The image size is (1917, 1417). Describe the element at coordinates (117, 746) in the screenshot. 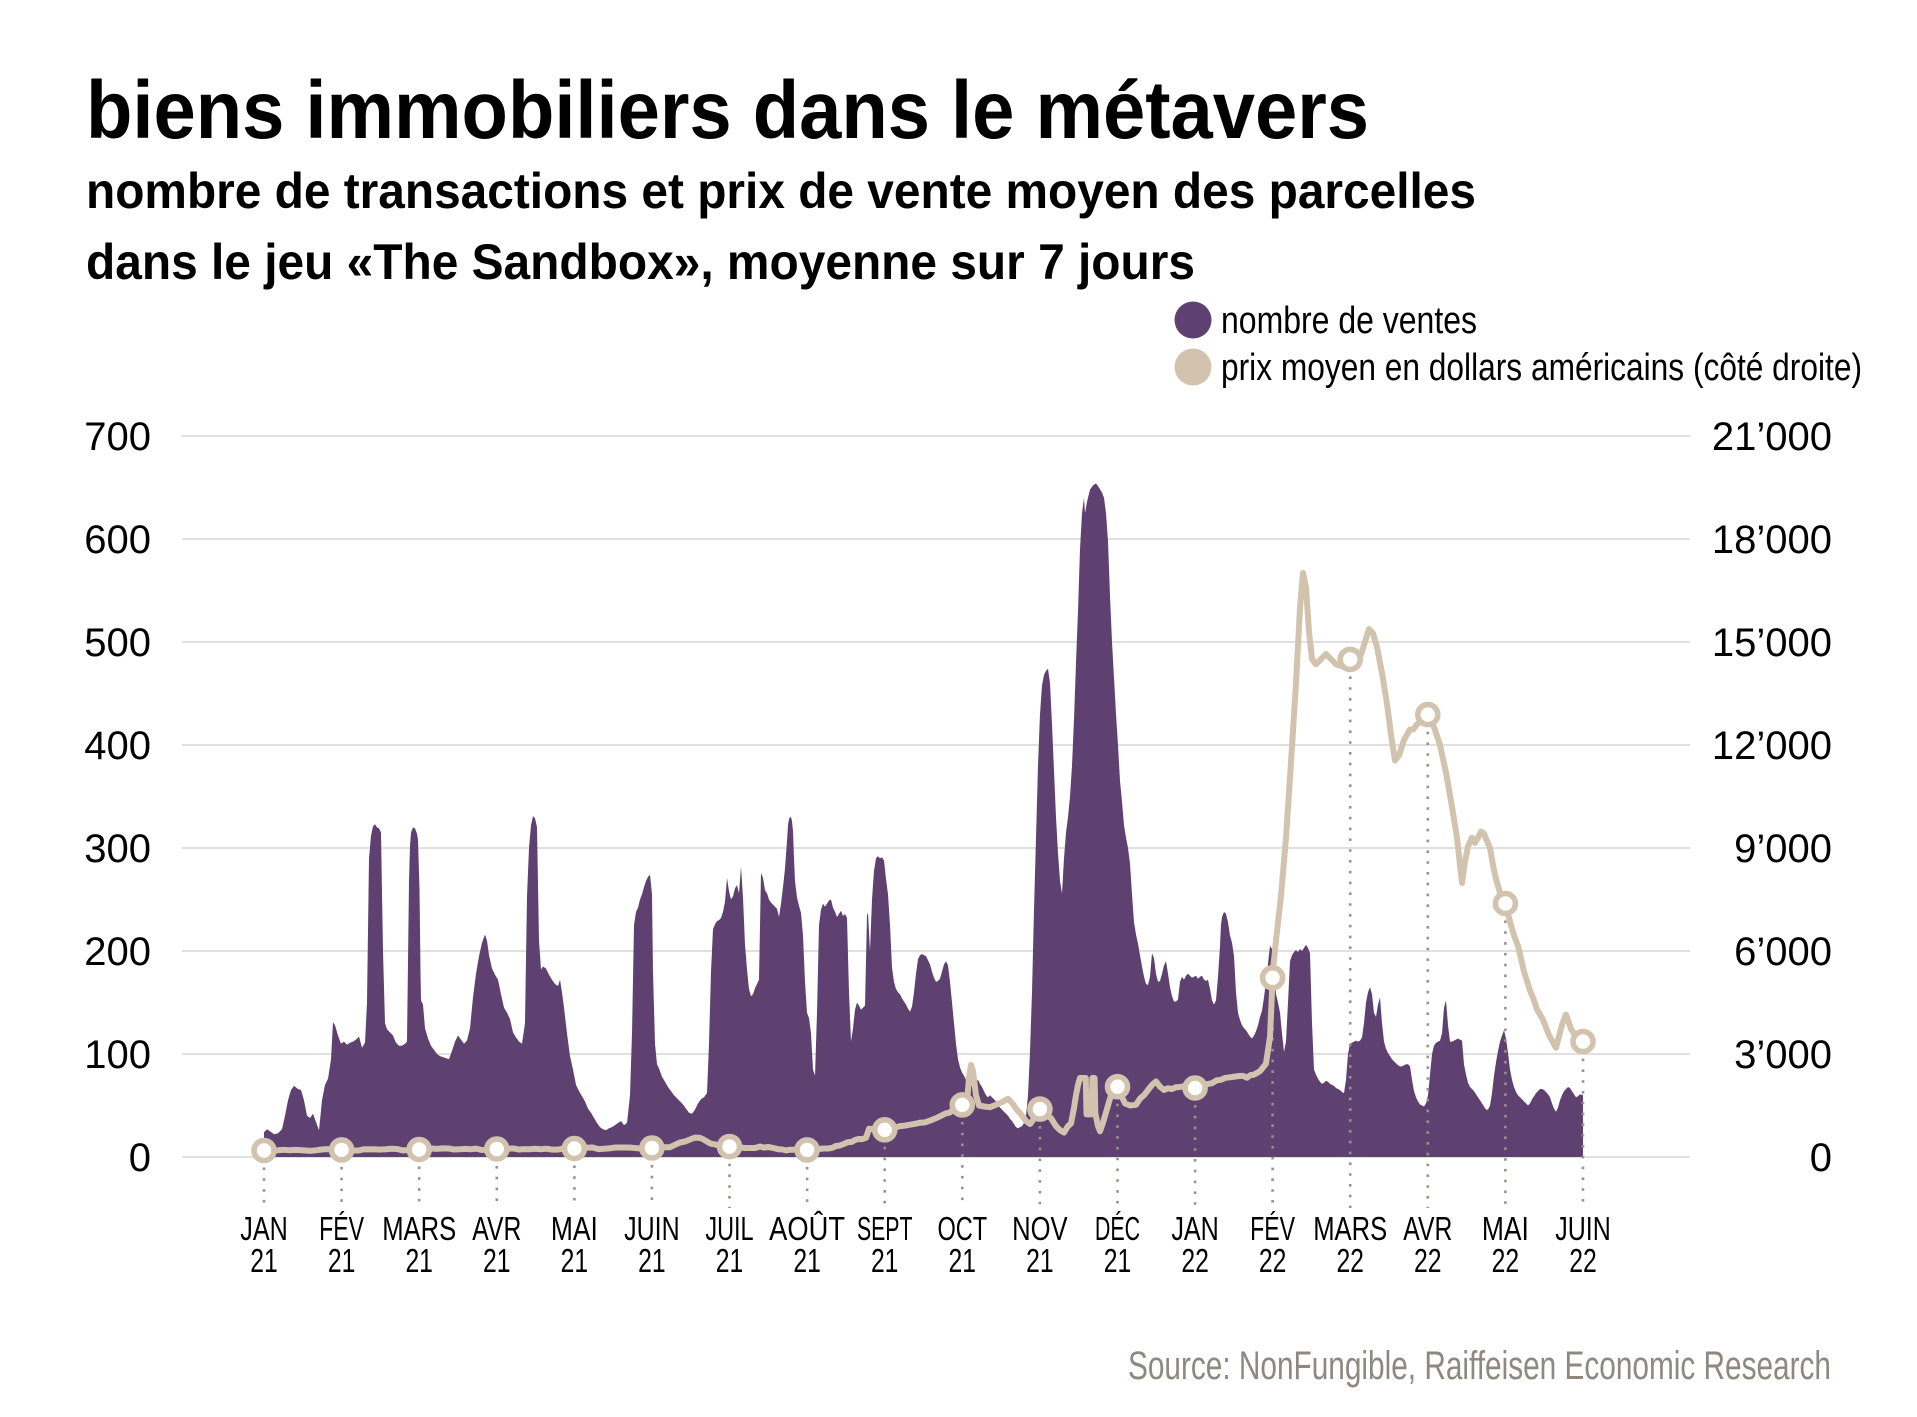

I see `svg-text: 400` at that location.